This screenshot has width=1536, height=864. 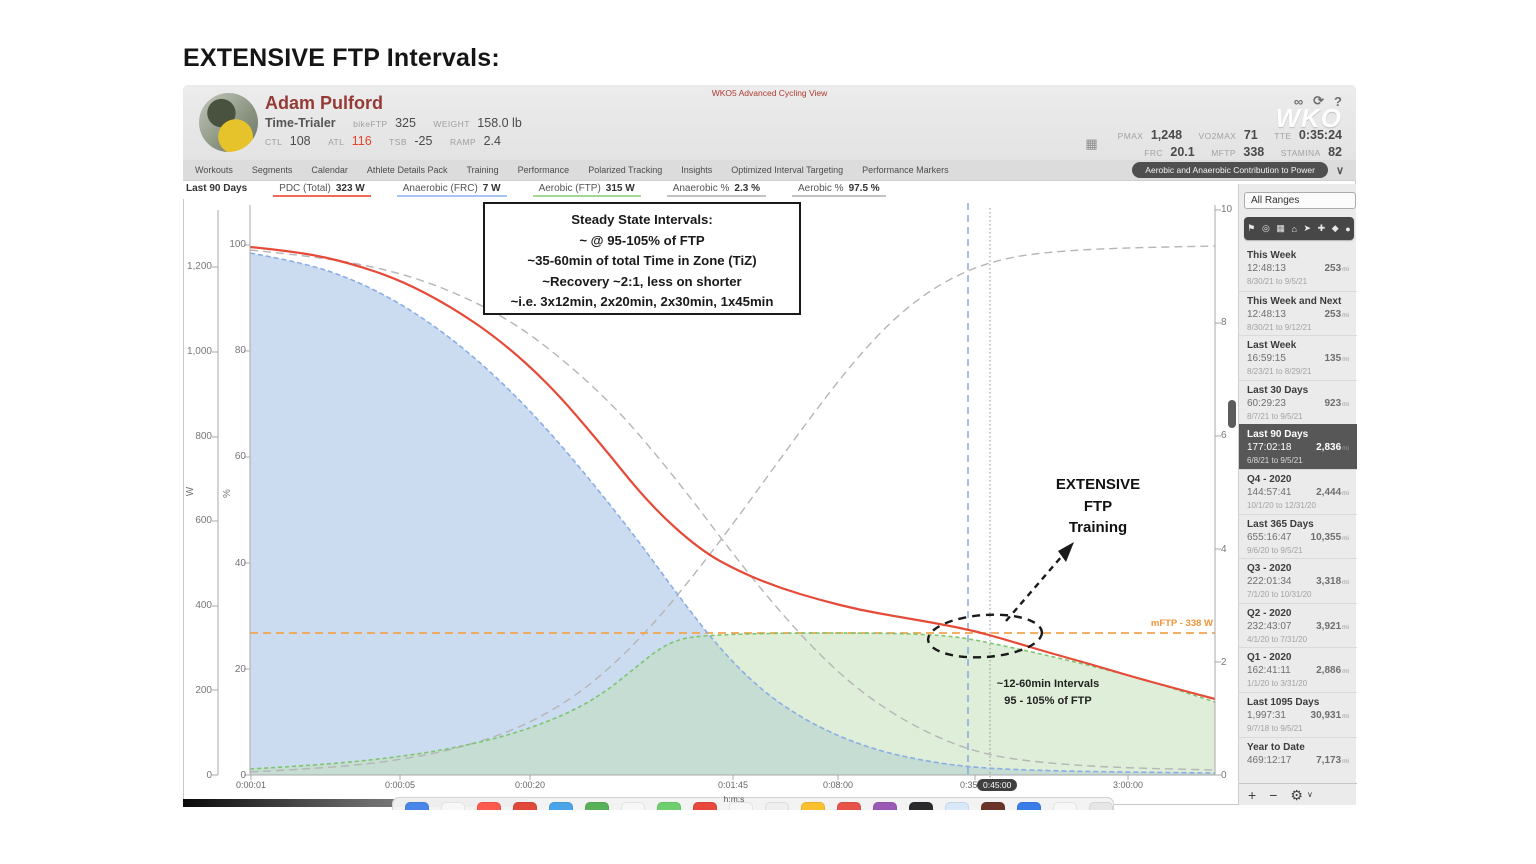 What do you see at coordinates (1279, 327) in the screenshot?
I see `range-dates: 8/30/21 to 9/12/21` at bounding box center [1279, 327].